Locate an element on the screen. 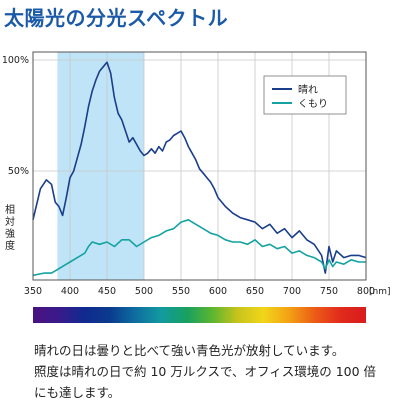 The width and height of the screenshot is (400, 407). x-tick-label: 600 is located at coordinates (218, 291).